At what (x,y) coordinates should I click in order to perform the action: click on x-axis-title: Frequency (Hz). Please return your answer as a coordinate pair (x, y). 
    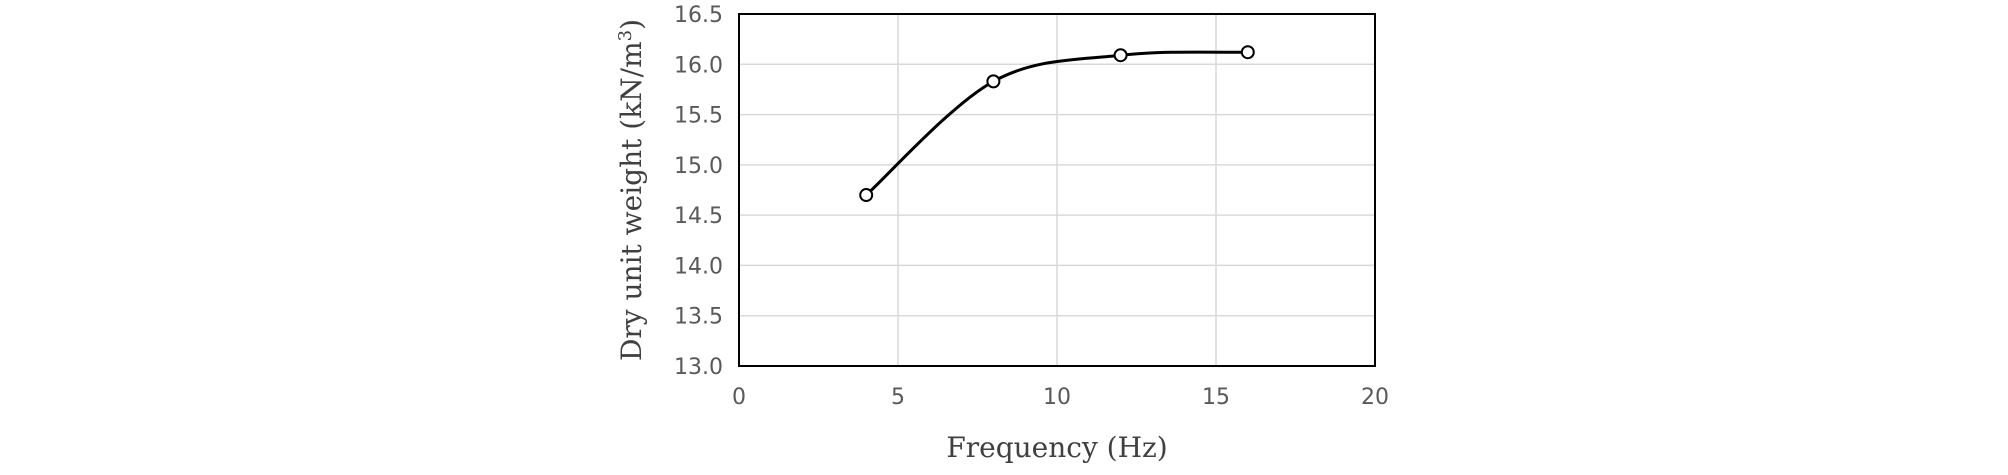
    Looking at the image, I should click on (1056, 447).